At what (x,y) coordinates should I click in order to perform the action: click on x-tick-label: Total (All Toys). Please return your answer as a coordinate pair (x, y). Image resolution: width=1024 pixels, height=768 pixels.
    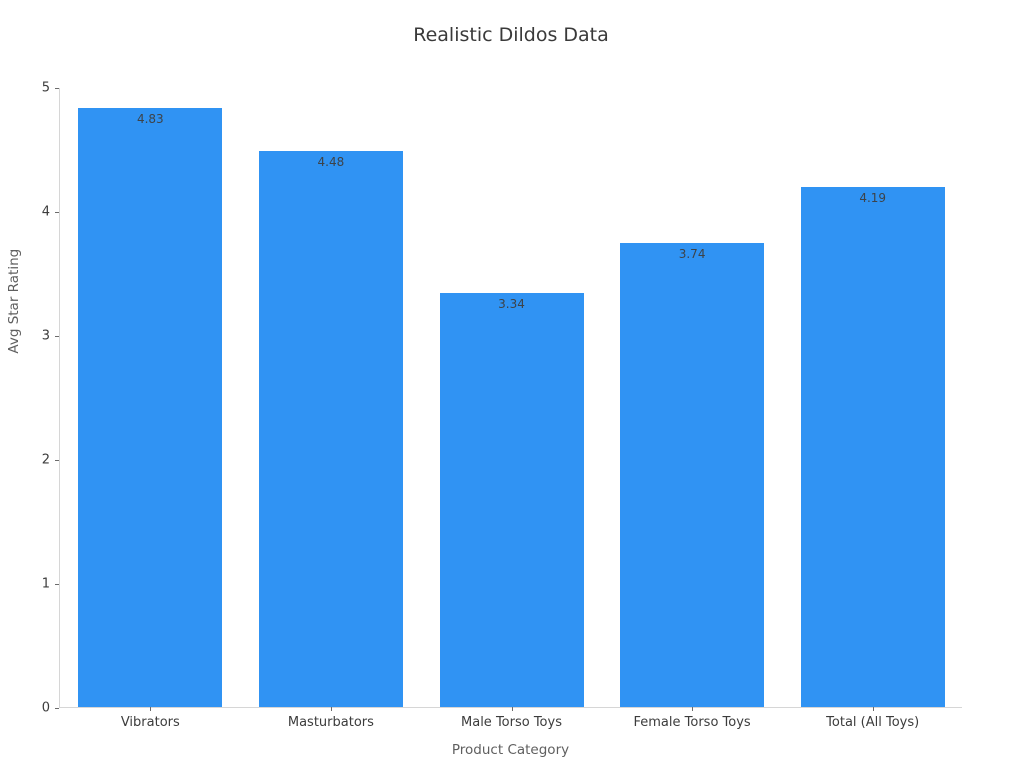
    Looking at the image, I should click on (873, 722).